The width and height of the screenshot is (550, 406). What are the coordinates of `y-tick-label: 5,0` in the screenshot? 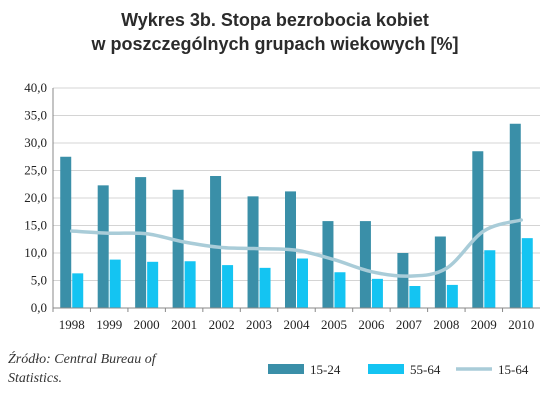 It's located at (39, 280).